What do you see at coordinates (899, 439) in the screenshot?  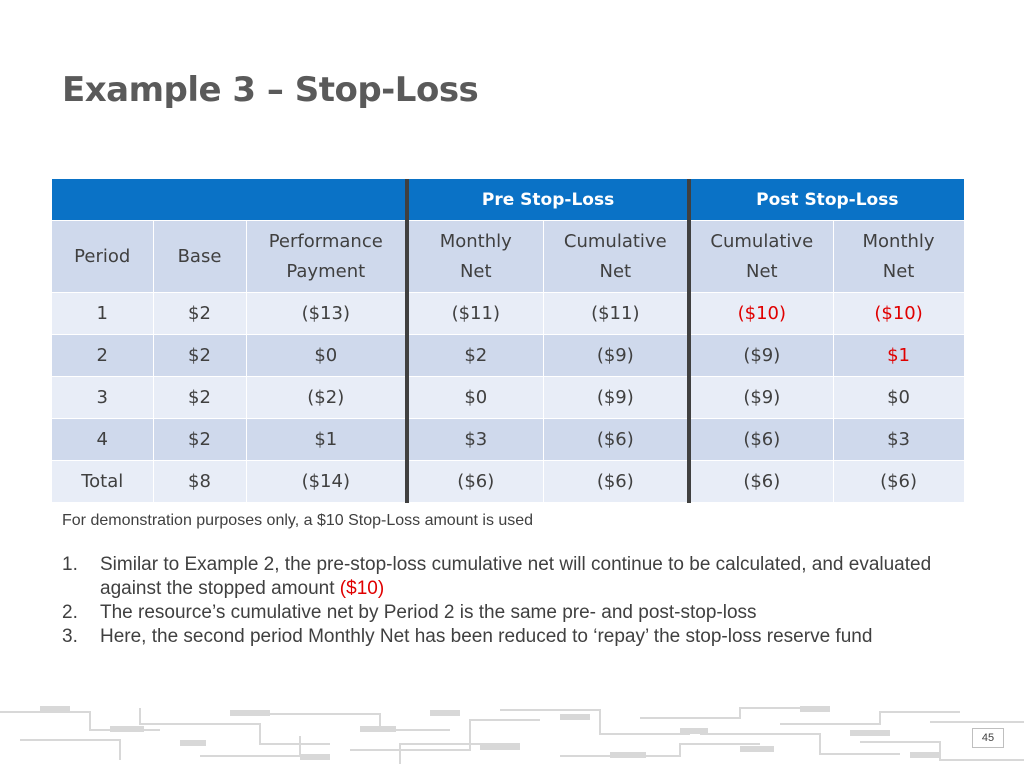 I see `cell-post-monthly-net: $3` at bounding box center [899, 439].